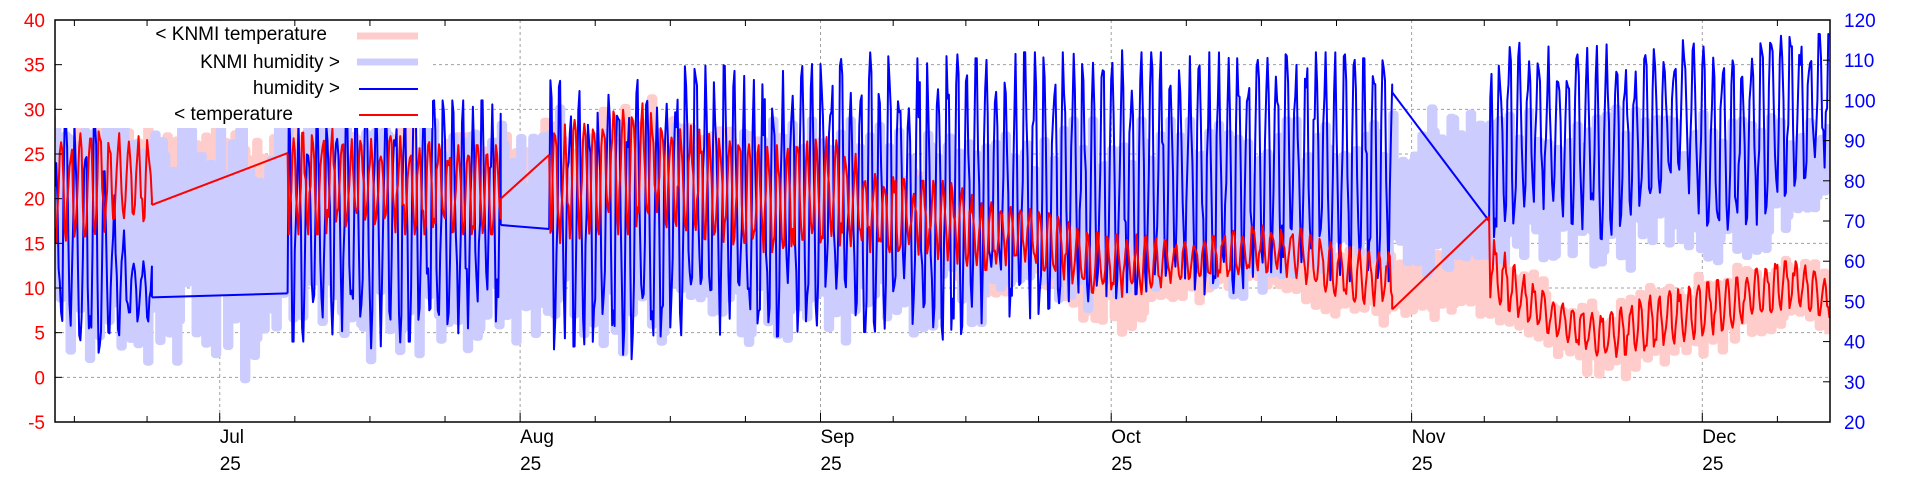  Describe the element at coordinates (1854, 222) in the screenshot. I see `y-tick-label-right: 70` at that location.